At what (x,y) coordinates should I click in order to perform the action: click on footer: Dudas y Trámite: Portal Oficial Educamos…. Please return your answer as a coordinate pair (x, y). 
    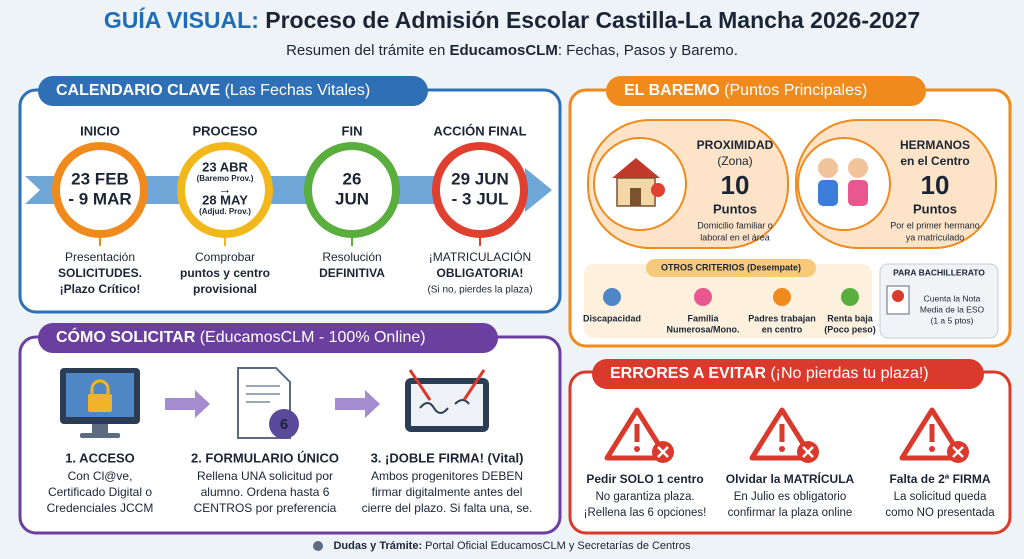
    Looking at the image, I should click on (512, 546).